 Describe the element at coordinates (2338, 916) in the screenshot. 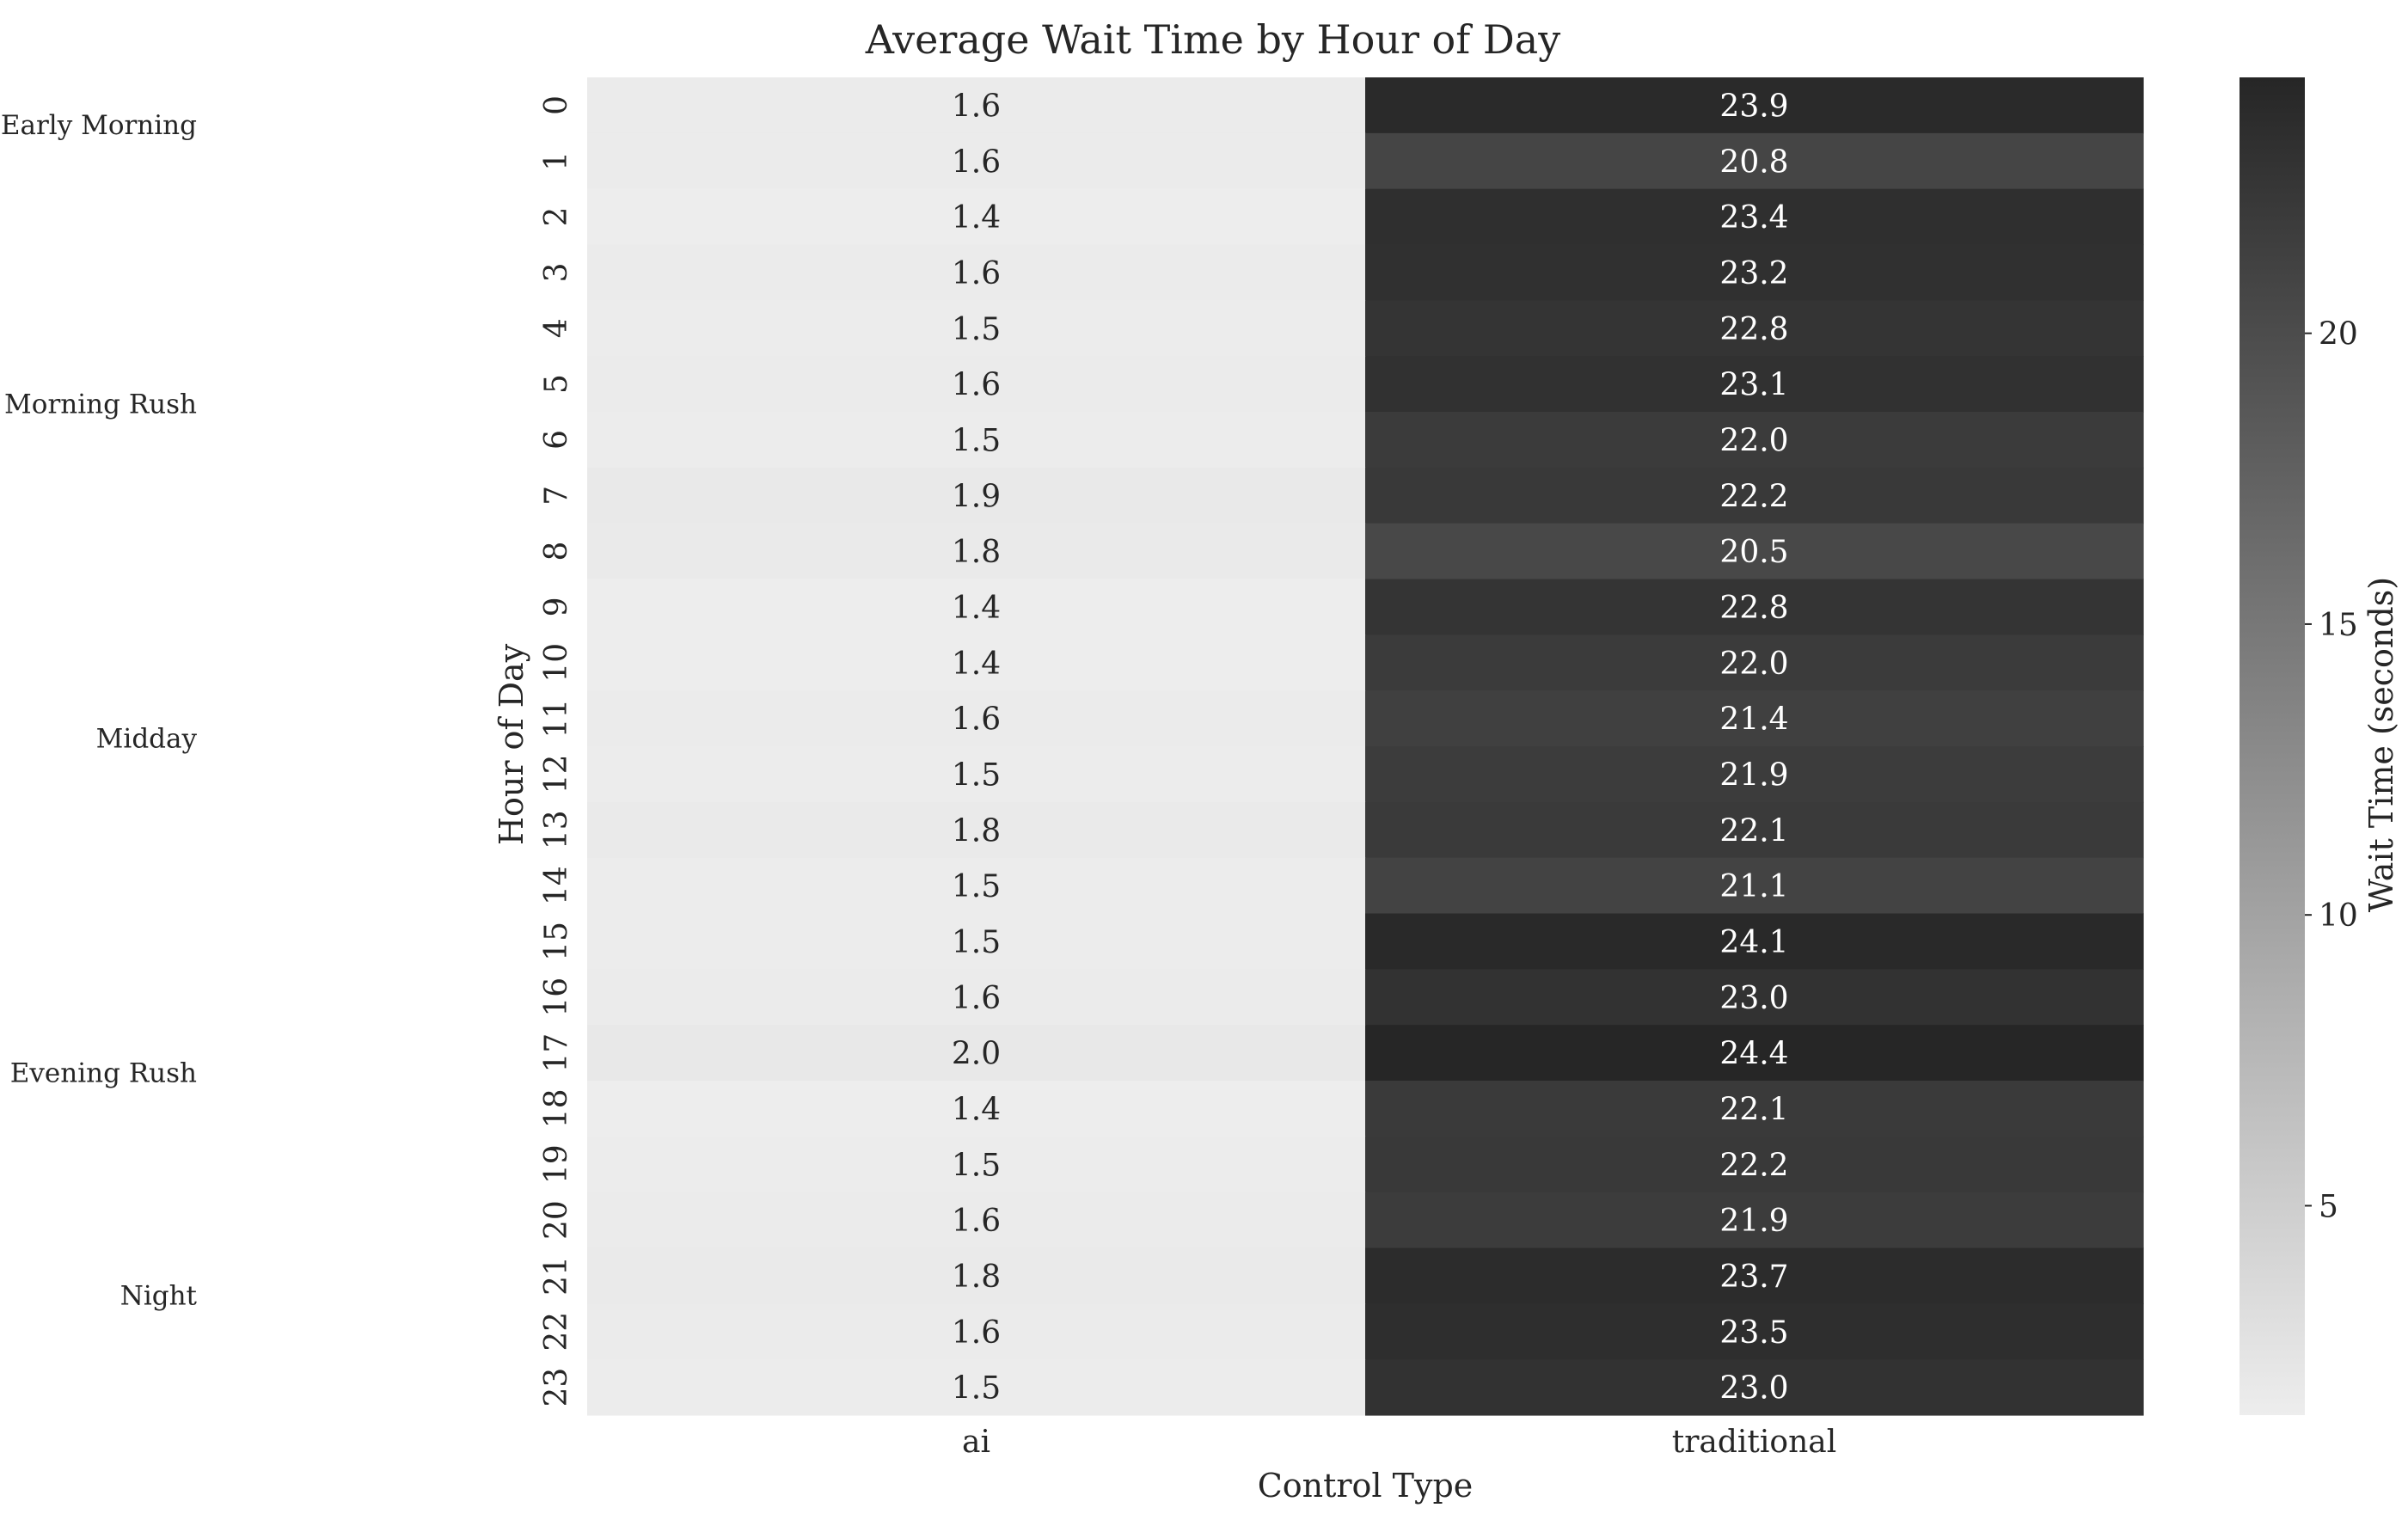

I see `colorbar-tick-label: 10` at that location.